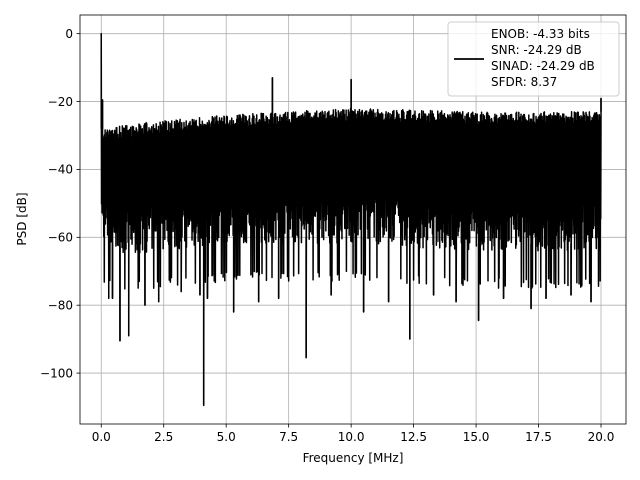  Describe the element at coordinates (60, 170) in the screenshot. I see `y-tick-label: −40` at that location.